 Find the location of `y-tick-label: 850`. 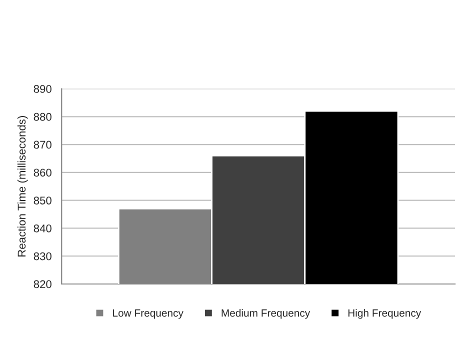

y-tick-label: 850 is located at coordinates (43, 200).